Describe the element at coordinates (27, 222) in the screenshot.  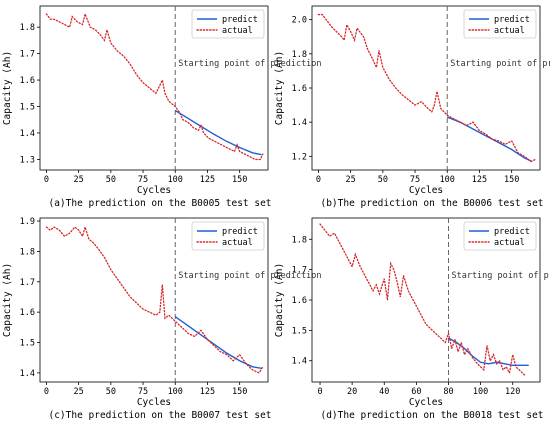
I see `y-tick-label: 1.9` at that location.